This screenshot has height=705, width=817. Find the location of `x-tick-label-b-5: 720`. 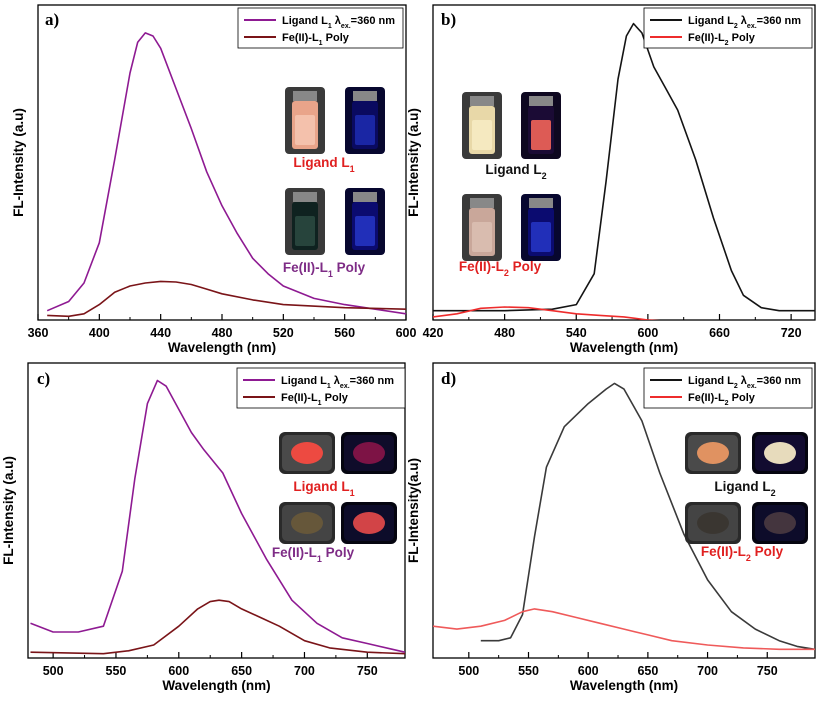

x-tick-label-b-5: 720 is located at coordinates (791, 333).